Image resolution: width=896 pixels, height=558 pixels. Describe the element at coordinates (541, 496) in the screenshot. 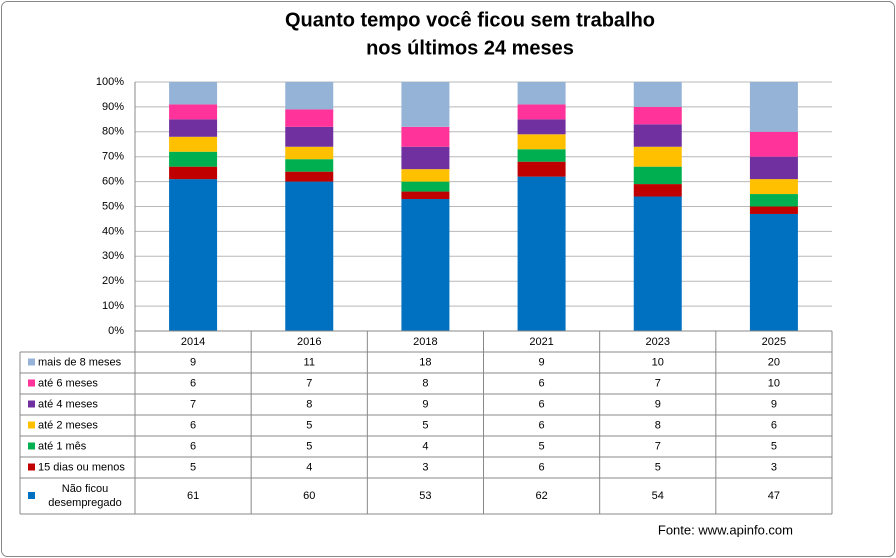

I see `table-value: 62` at that location.